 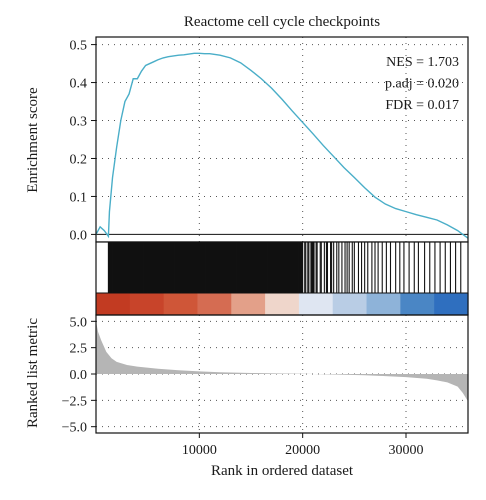 I want to click on chart-title: Reactome cell cycle checkpoints, so click(x=282, y=22).